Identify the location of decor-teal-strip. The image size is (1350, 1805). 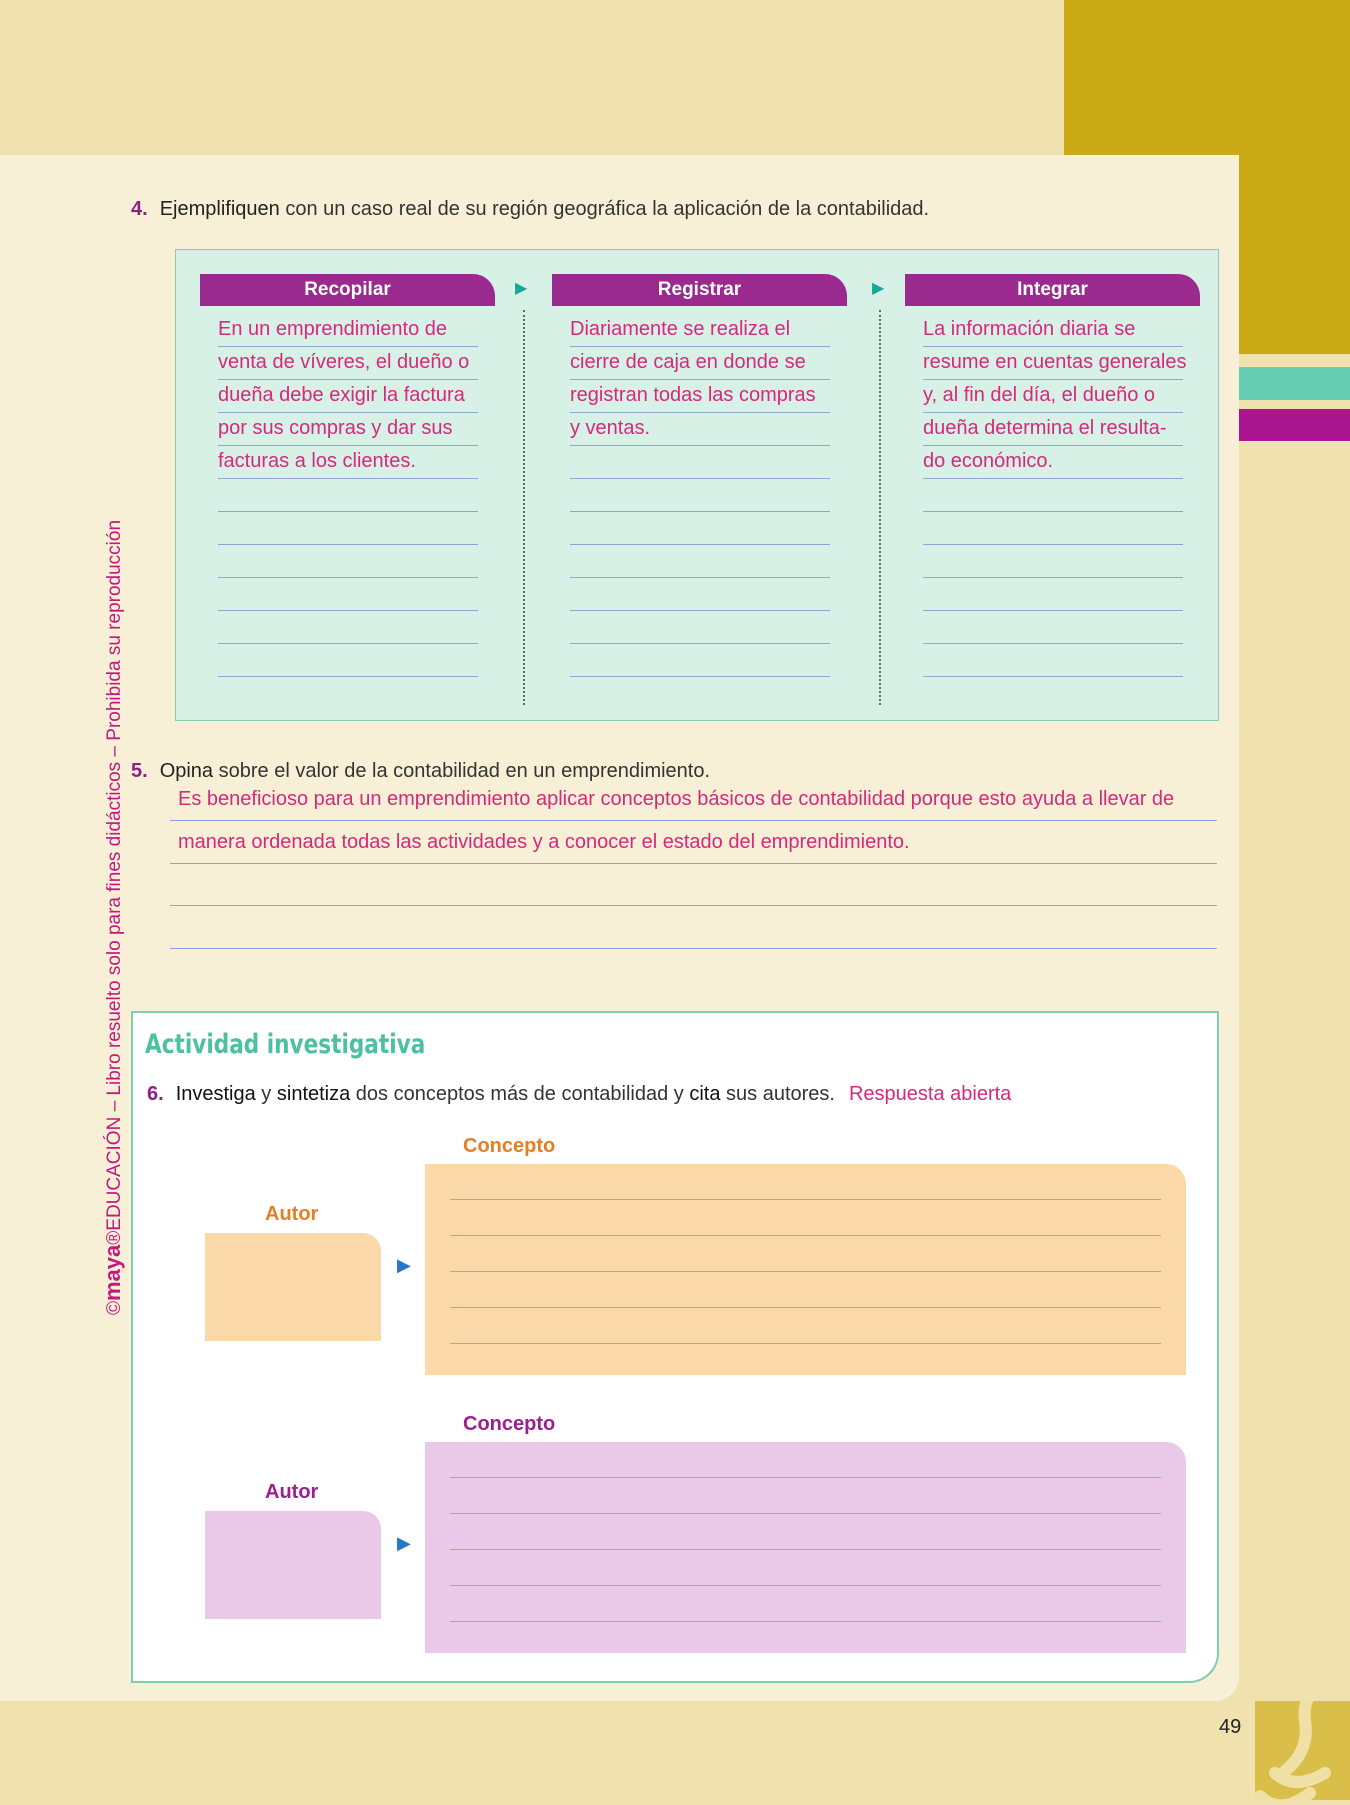
(1294, 383).